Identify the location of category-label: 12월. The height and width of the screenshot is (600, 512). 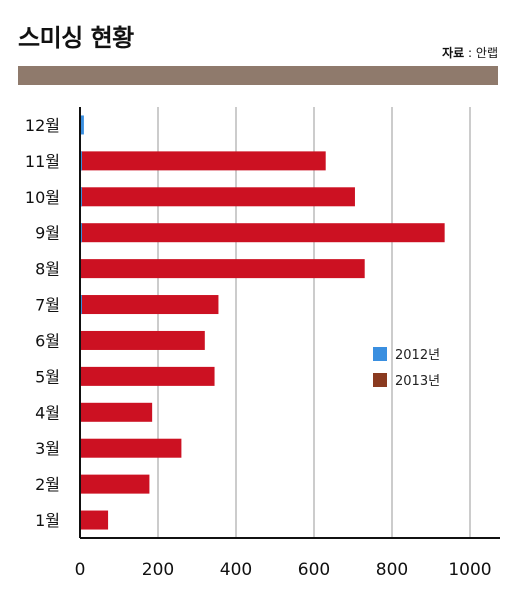
(42, 125).